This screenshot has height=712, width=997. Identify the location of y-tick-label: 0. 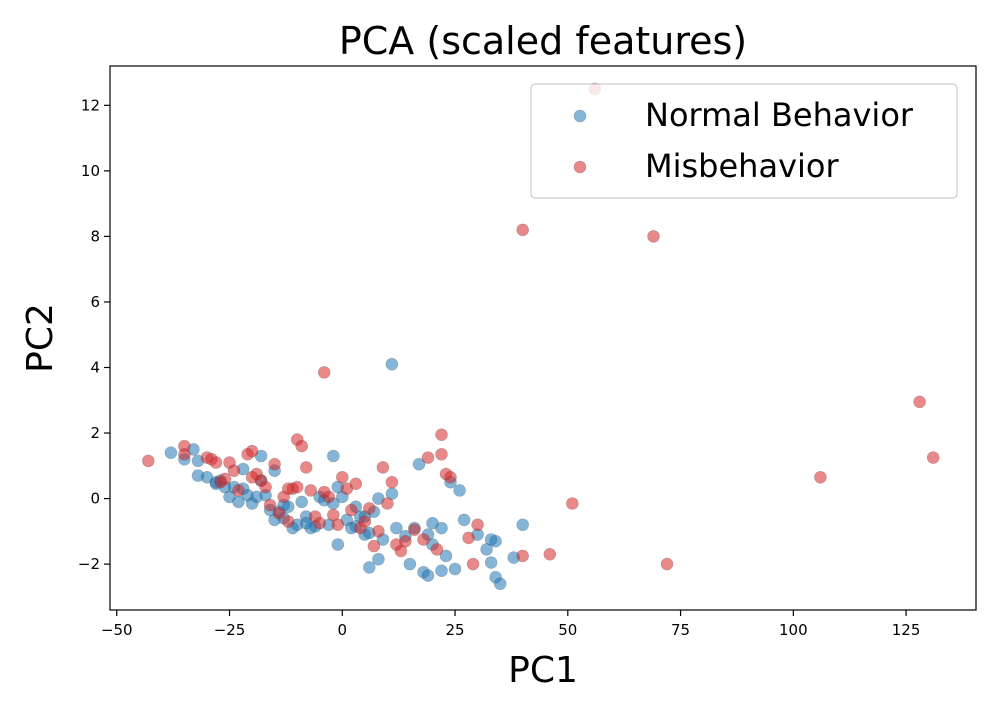
(95, 499).